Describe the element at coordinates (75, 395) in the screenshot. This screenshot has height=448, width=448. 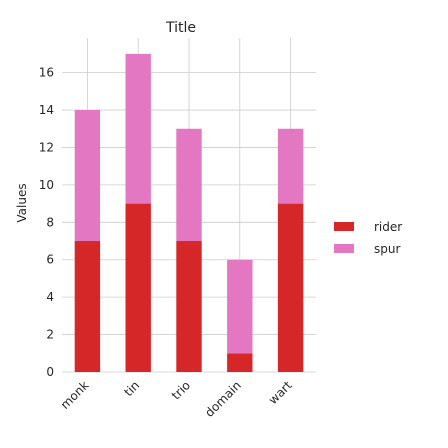
I see `x-tick-label: monk` at that location.